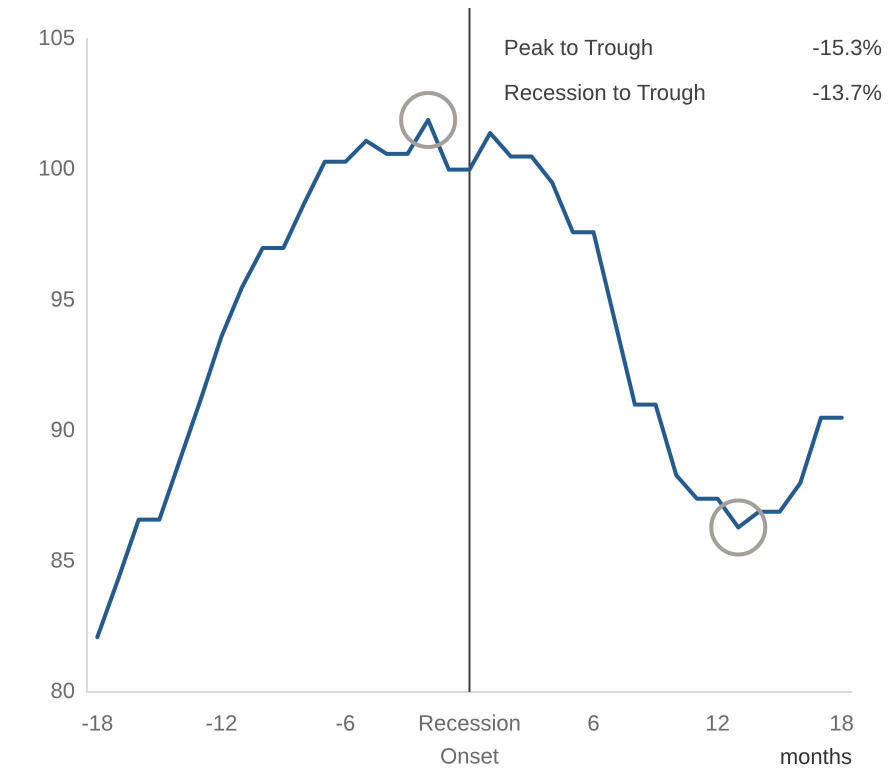  Describe the element at coordinates (717, 723) in the screenshot. I see `x-tick-label: 12` at that location.